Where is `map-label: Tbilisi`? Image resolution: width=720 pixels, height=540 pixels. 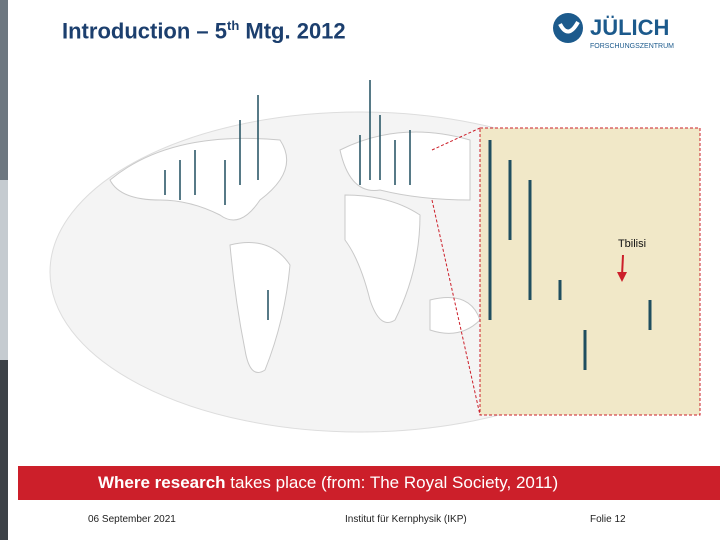
map-label: Tbilisi is located at coordinates (632, 244).